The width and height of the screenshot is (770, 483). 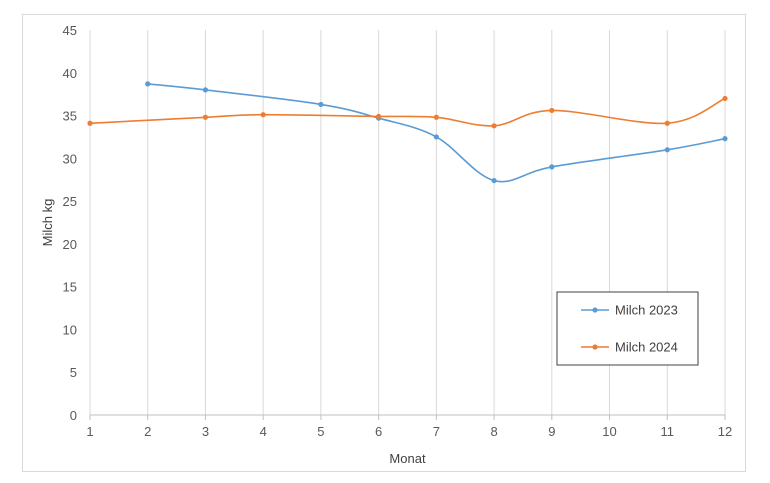 What do you see at coordinates (70, 116) in the screenshot?
I see `y-tick-label: 35` at bounding box center [70, 116].